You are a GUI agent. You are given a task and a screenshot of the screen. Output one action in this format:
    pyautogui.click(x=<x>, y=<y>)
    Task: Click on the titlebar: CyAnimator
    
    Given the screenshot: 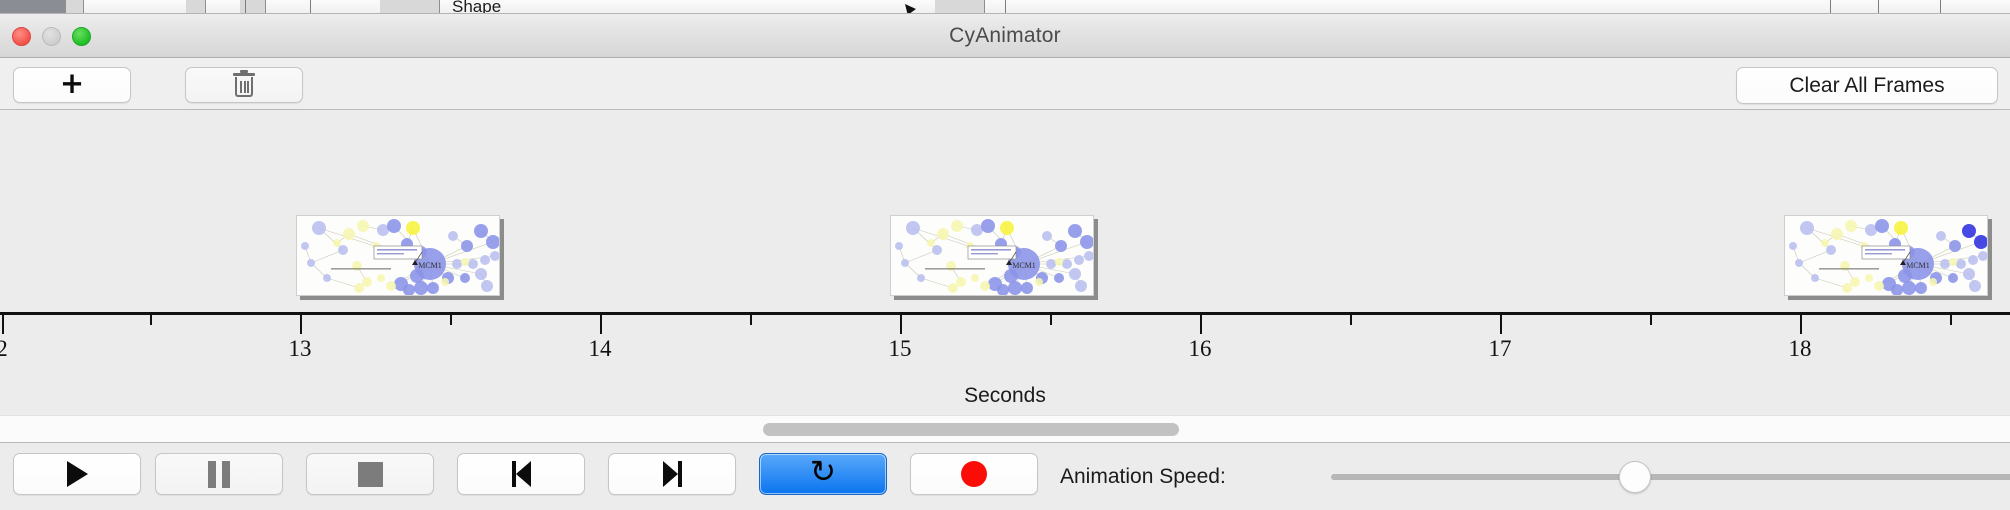 What is the action you would take?
    pyautogui.click(x=1005, y=36)
    